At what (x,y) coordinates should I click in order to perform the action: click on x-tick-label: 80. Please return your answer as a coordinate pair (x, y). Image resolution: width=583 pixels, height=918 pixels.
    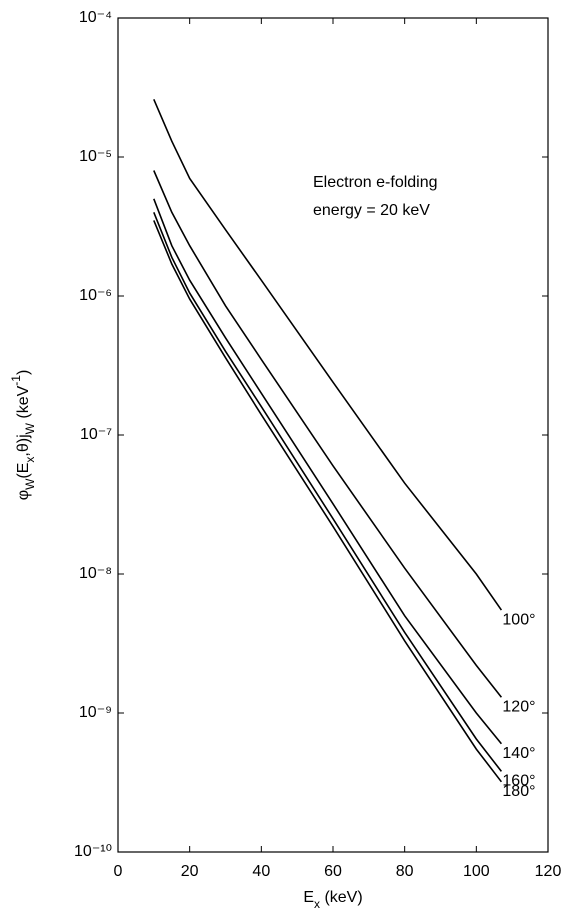
    Looking at the image, I should click on (405, 871).